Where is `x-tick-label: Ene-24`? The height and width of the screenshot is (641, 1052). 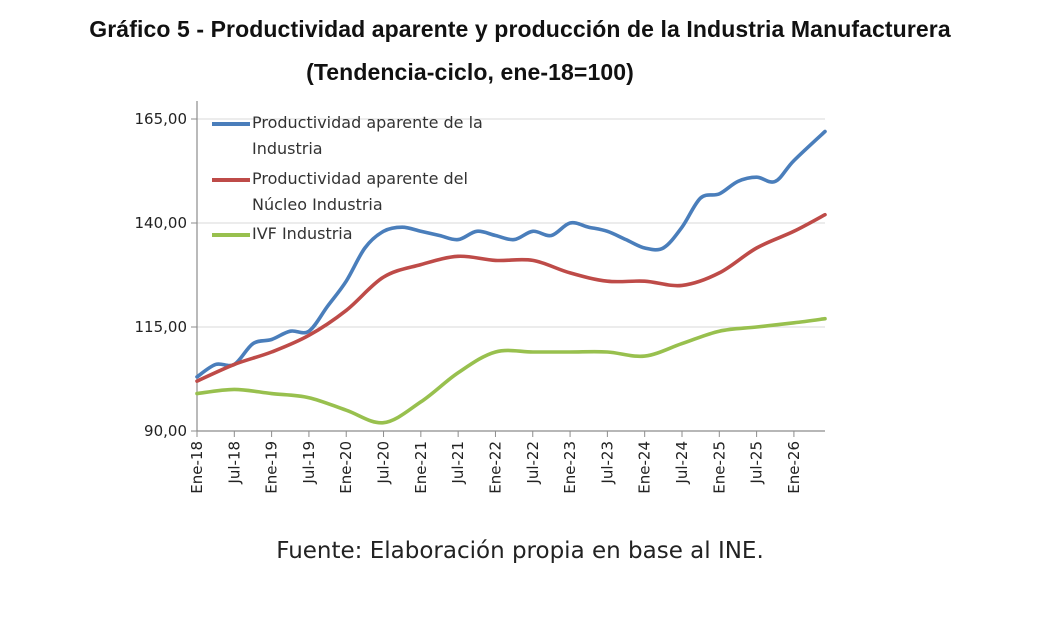
x-tick-label: Ene-24 is located at coordinates (645, 467).